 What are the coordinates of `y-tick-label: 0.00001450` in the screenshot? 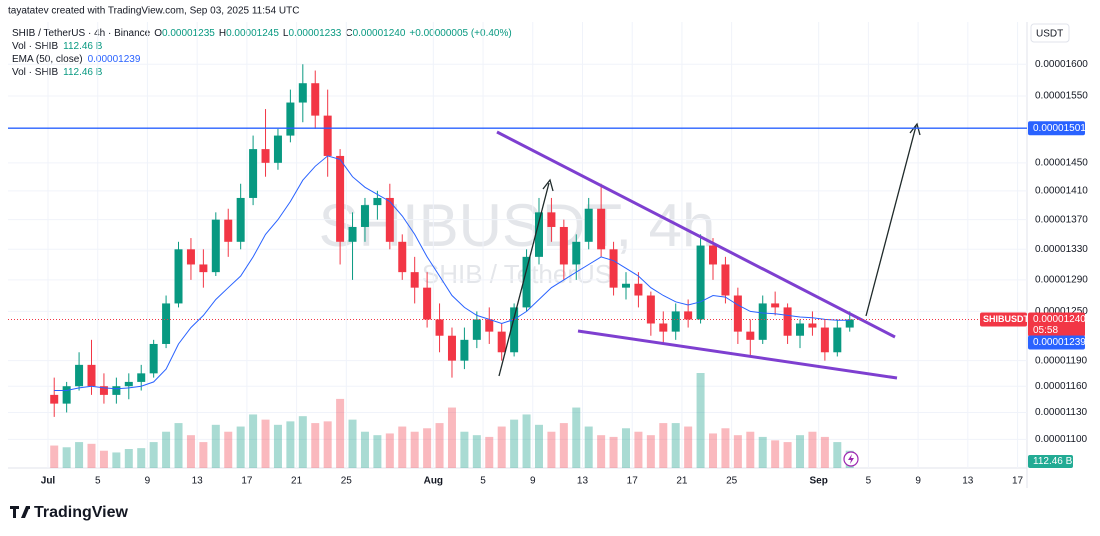 It's located at (1061, 162).